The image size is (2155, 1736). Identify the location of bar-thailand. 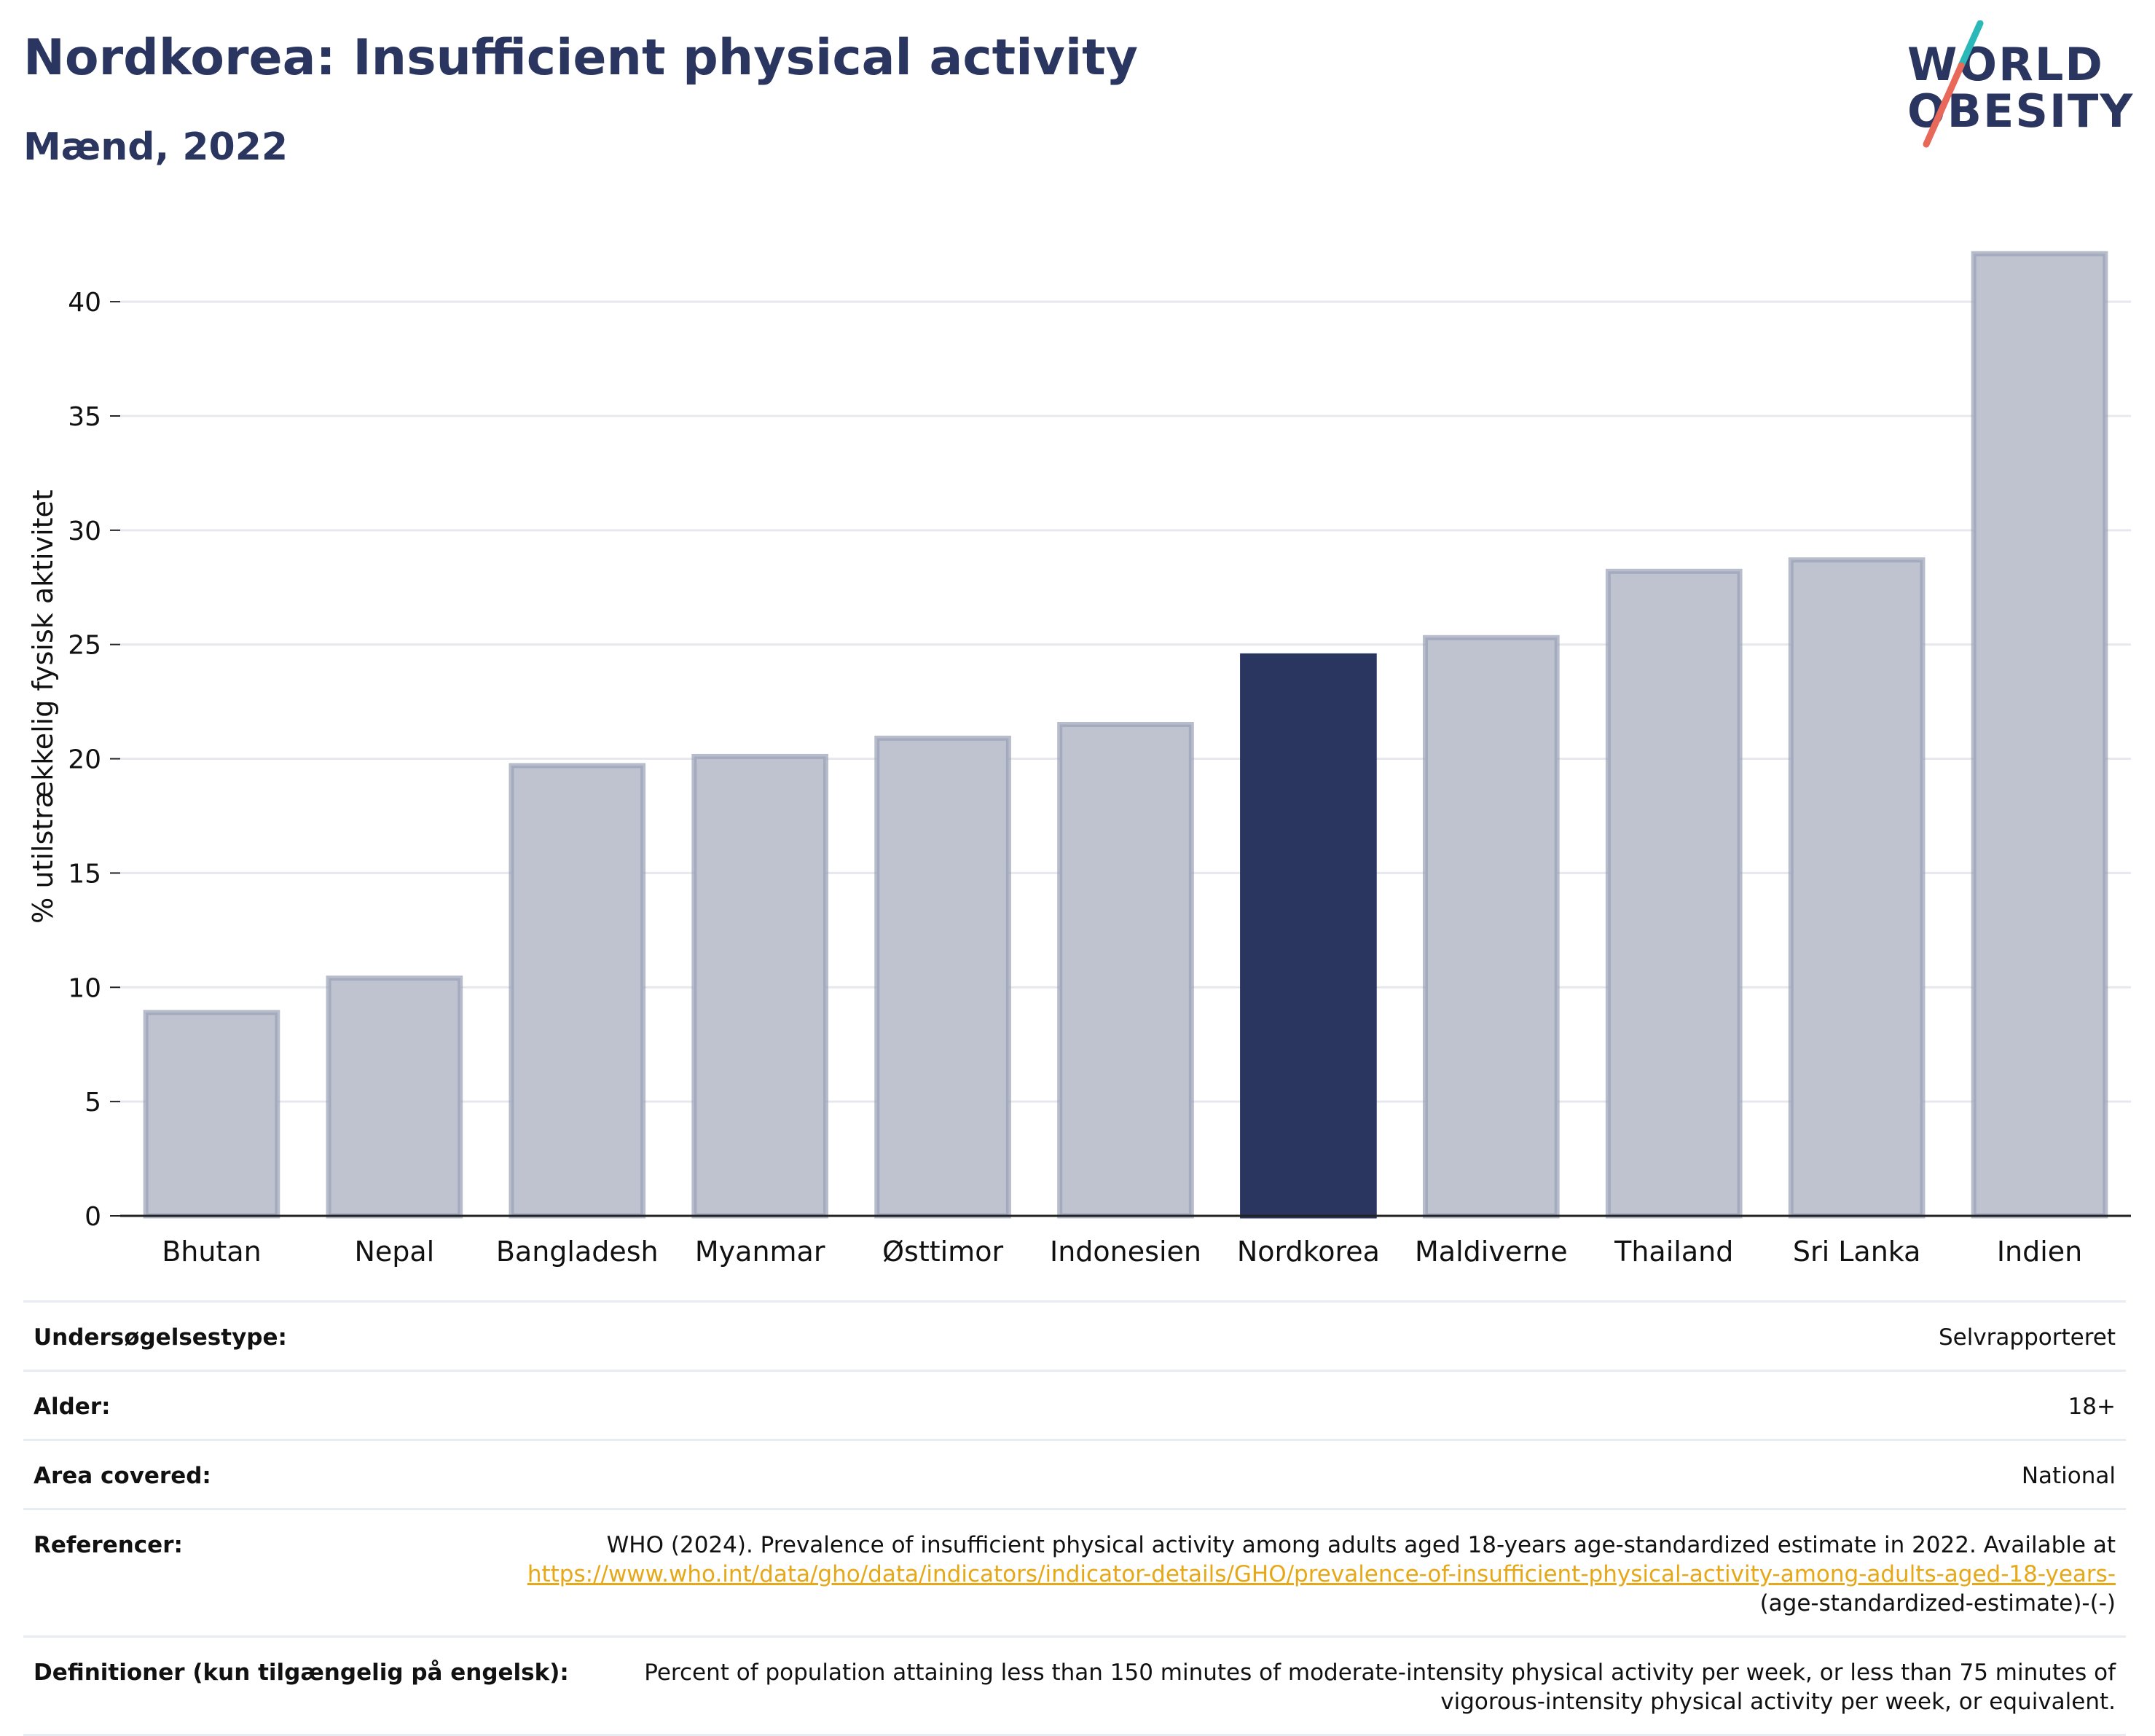
(1674, 893).